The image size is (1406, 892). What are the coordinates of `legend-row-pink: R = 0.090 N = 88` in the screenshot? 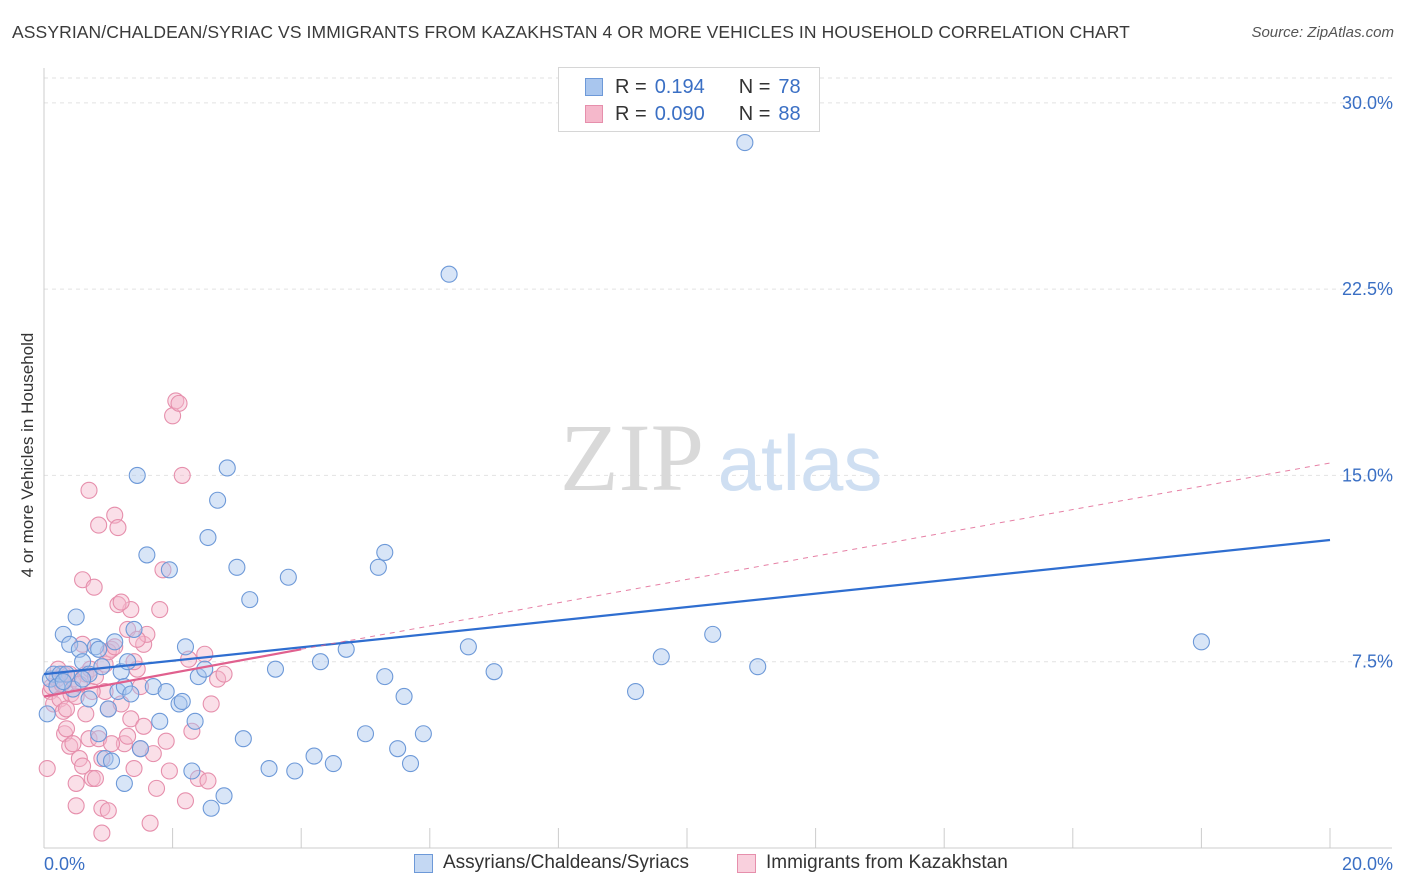 It's located at (693, 114).